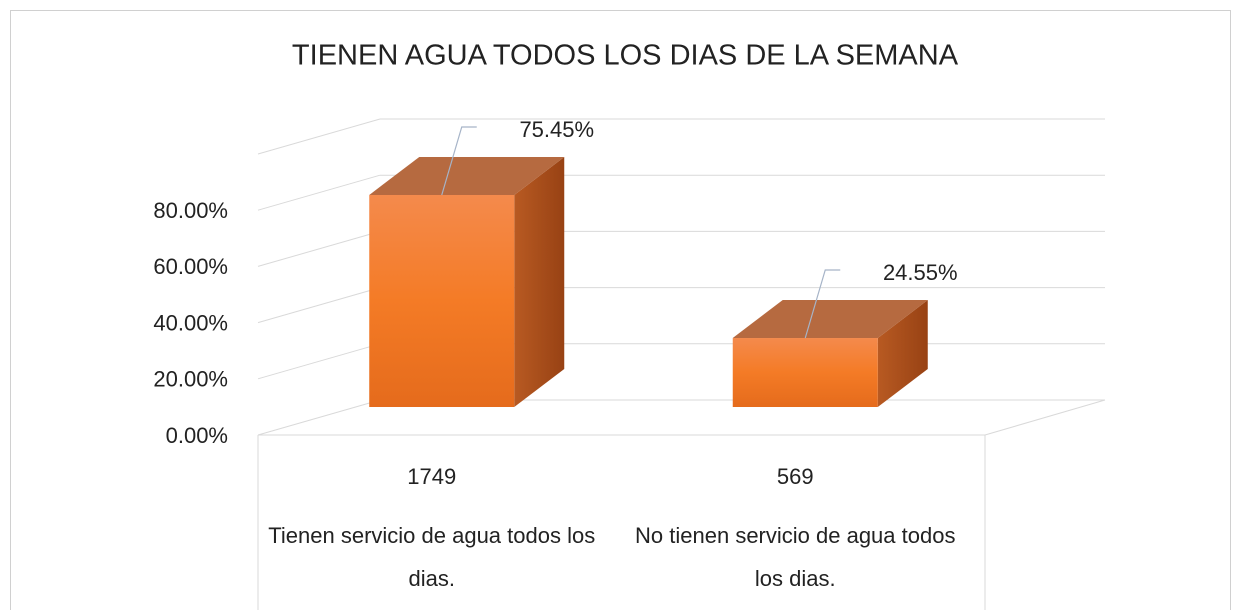 This screenshot has height=610, width=1241. I want to click on chart-title: TIENEN AGUA TODOS LOS DIAS DE LA SEMANA, so click(625, 56).